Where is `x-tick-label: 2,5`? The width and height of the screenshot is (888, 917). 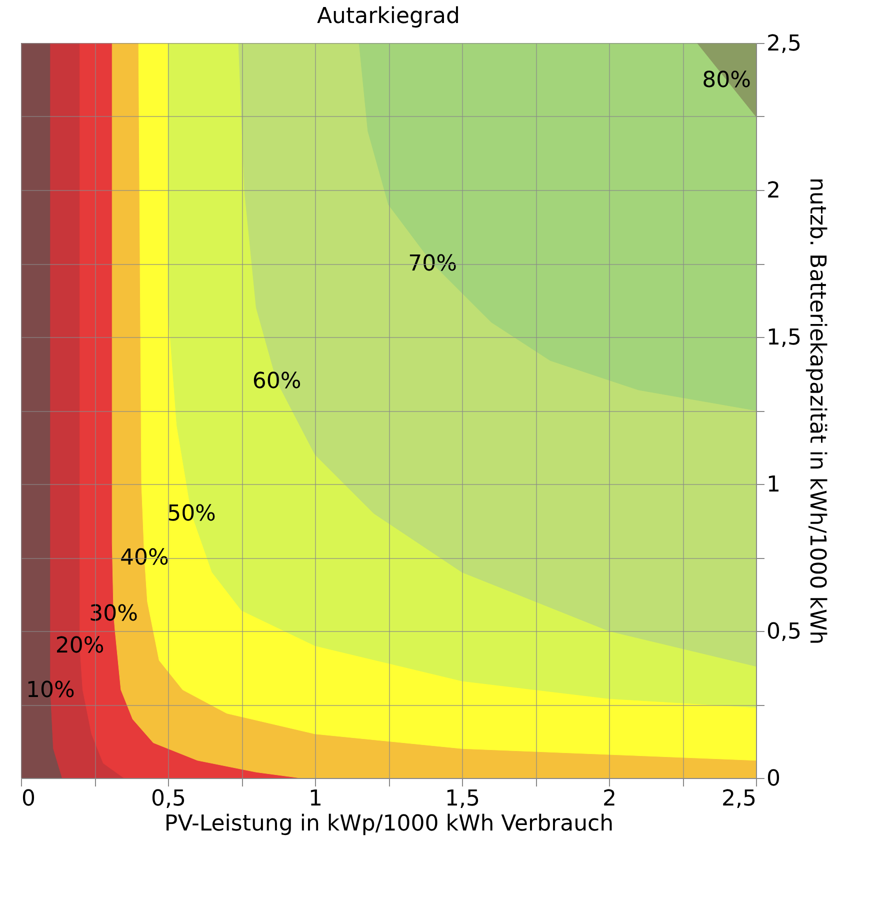 x-tick-label: 2,5 is located at coordinates (739, 799).